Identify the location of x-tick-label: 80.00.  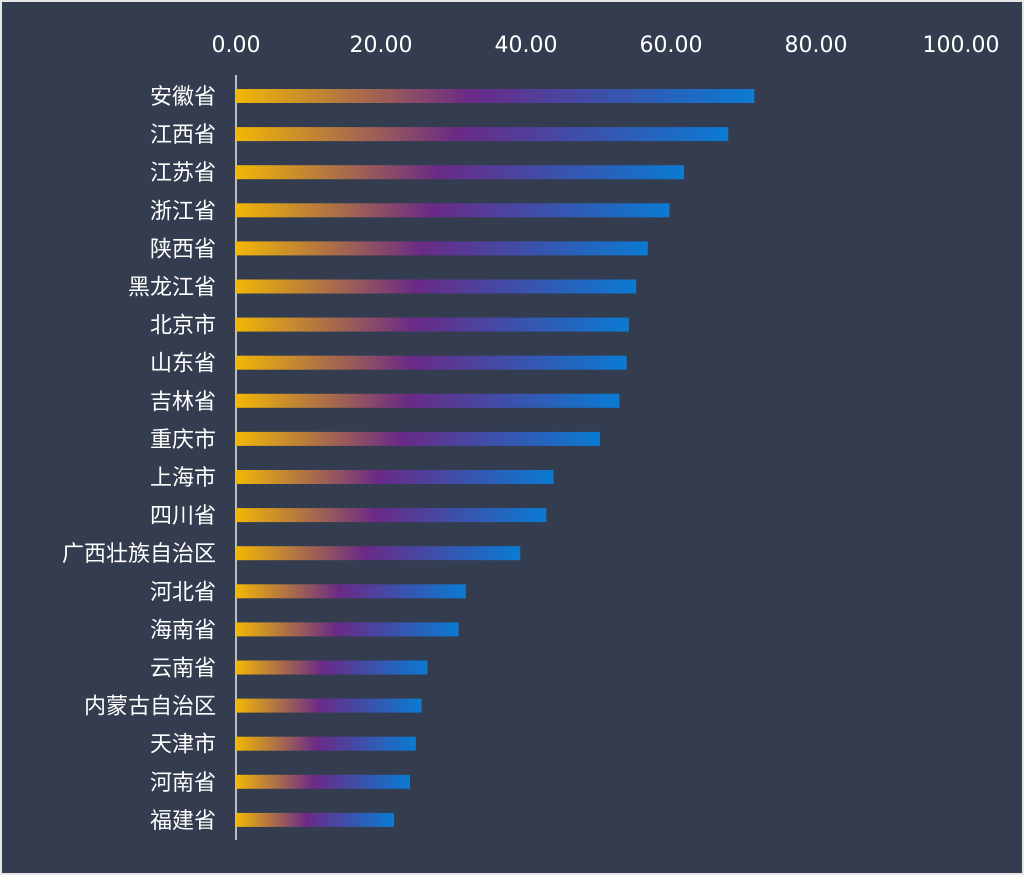
(816, 45).